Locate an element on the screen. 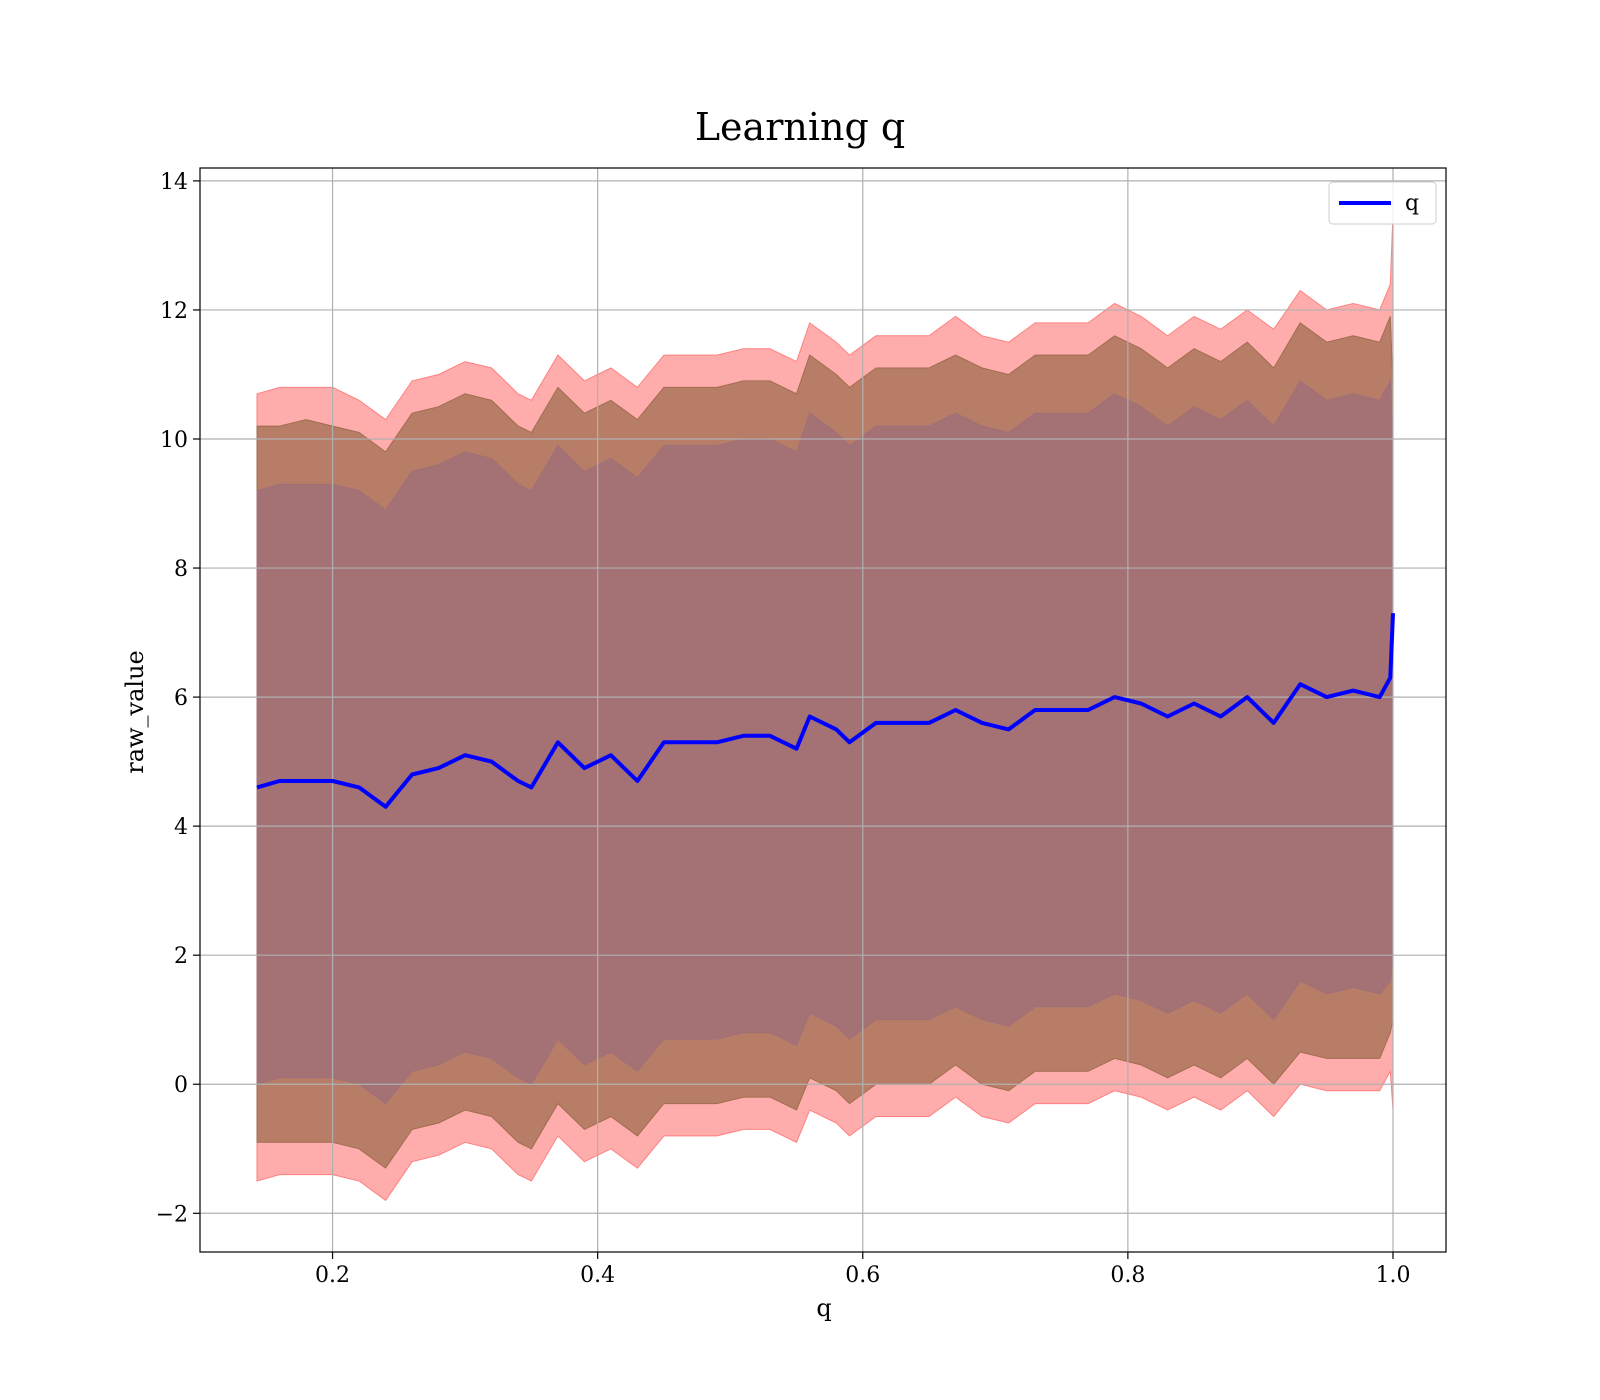 This screenshot has height=1400, width=1600. y-tick-label: 10 is located at coordinates (174, 440).